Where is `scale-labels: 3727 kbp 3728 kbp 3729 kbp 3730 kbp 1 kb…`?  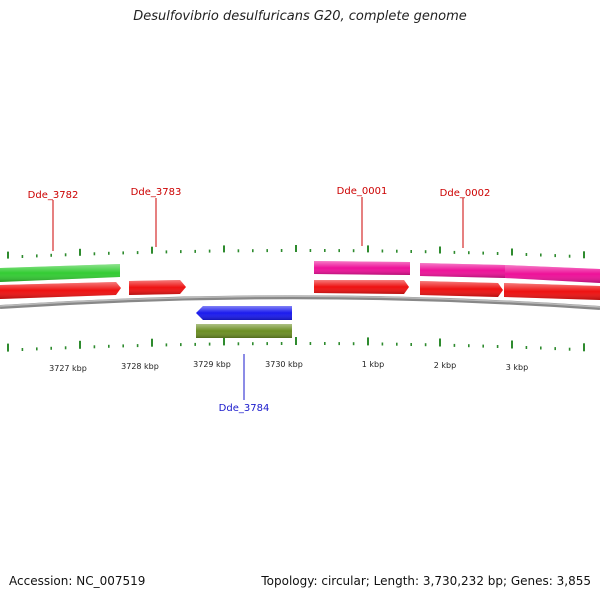
scale-labels: 3727 kbp 3728 kbp 3729 kbp 3730 kbp 1 kb… is located at coordinates (288, 366).